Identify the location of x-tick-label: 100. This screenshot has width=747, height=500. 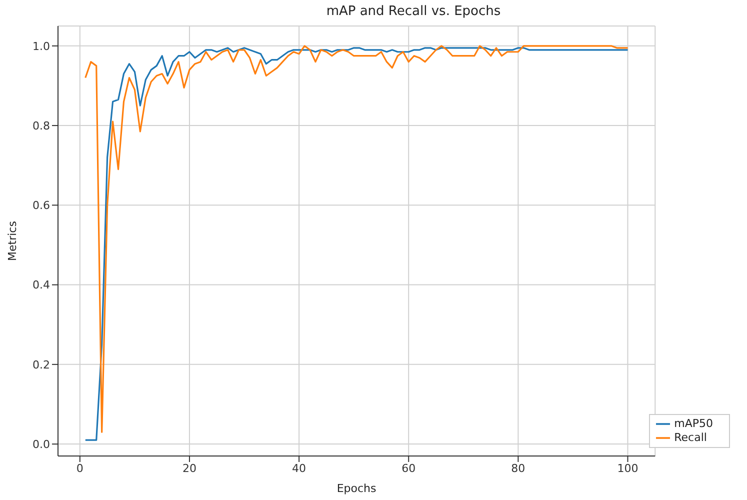
(627, 468).